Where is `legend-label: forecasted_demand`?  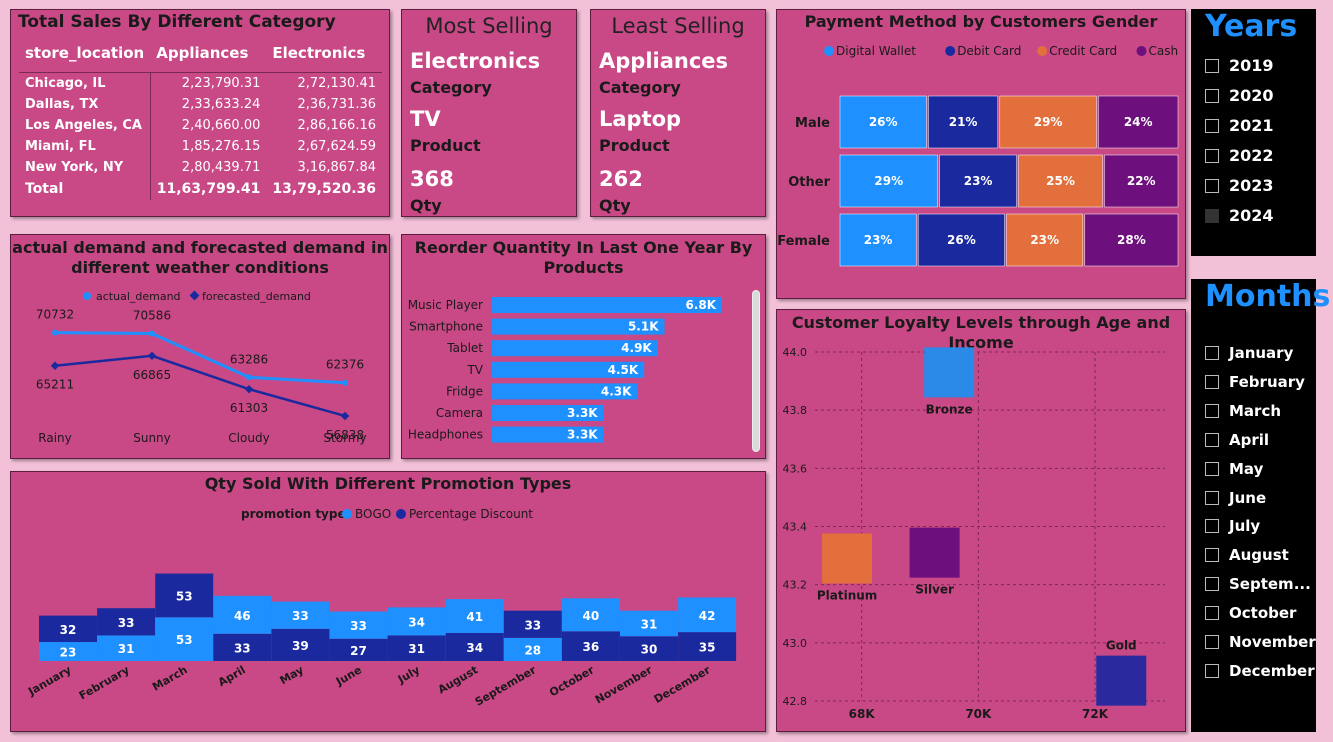
legend-label: forecasted_demand is located at coordinates (256, 296).